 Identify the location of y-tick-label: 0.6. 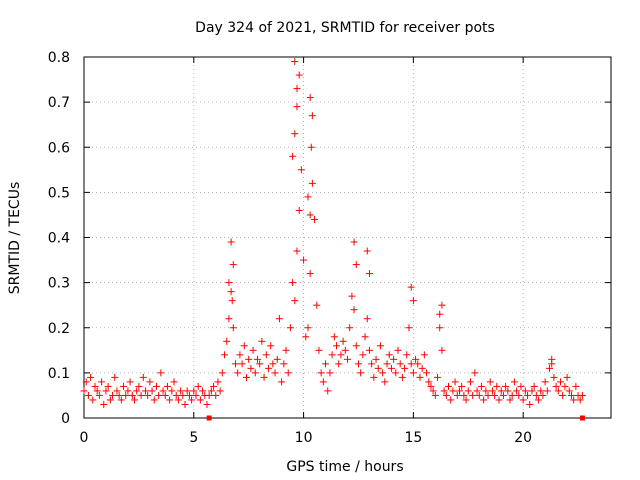
(59, 148).